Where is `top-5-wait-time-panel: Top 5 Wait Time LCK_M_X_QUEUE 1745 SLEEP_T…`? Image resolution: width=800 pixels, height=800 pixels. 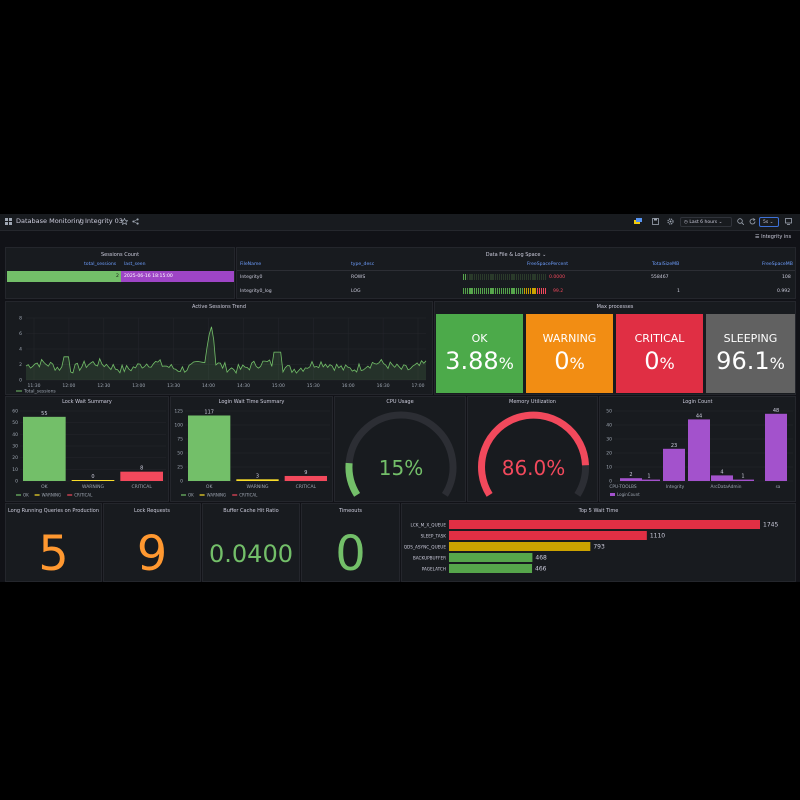 top-5-wait-time-panel: Top 5 Wait Time LCK_M_X_QUEUE 1745 SLEEP_T… is located at coordinates (598, 542).